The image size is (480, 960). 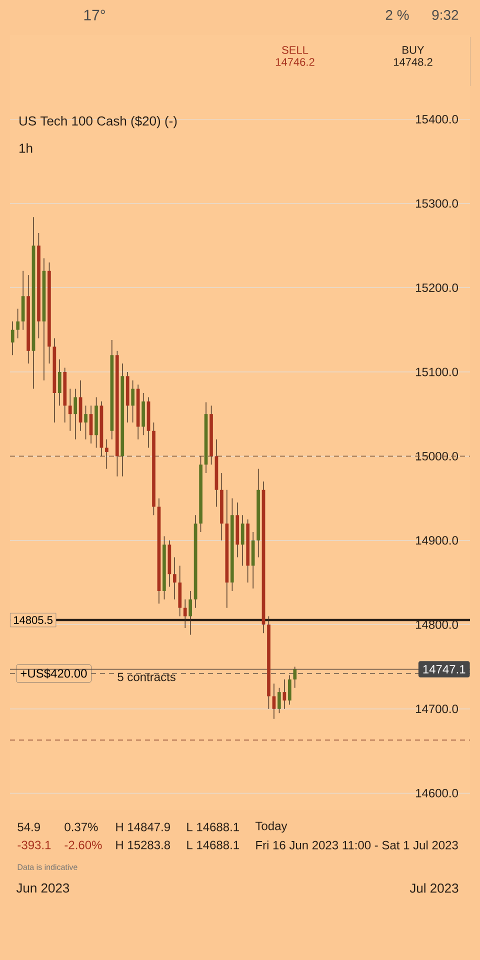 I want to click on y-tick-label: 15000.0, so click(x=437, y=456).